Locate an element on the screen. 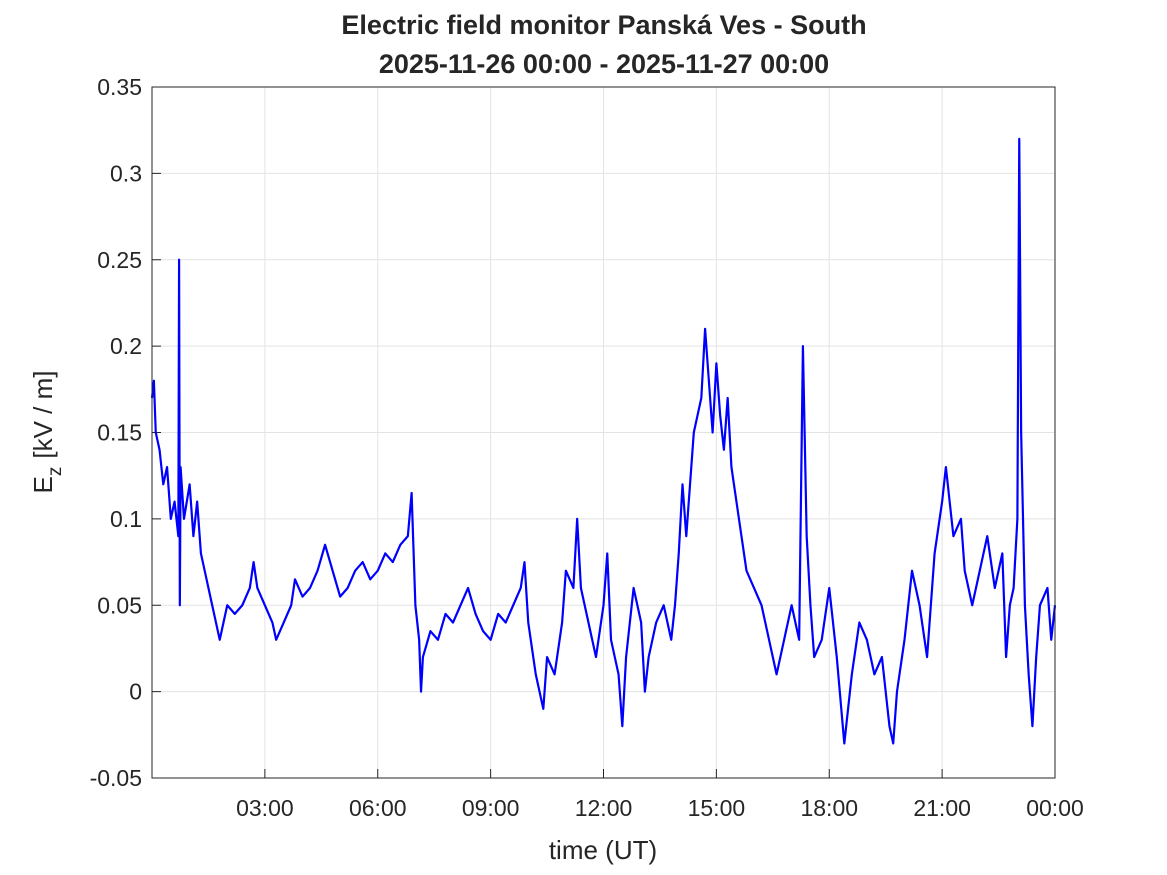  y-tick-label: 0.1 is located at coordinates (126, 519).